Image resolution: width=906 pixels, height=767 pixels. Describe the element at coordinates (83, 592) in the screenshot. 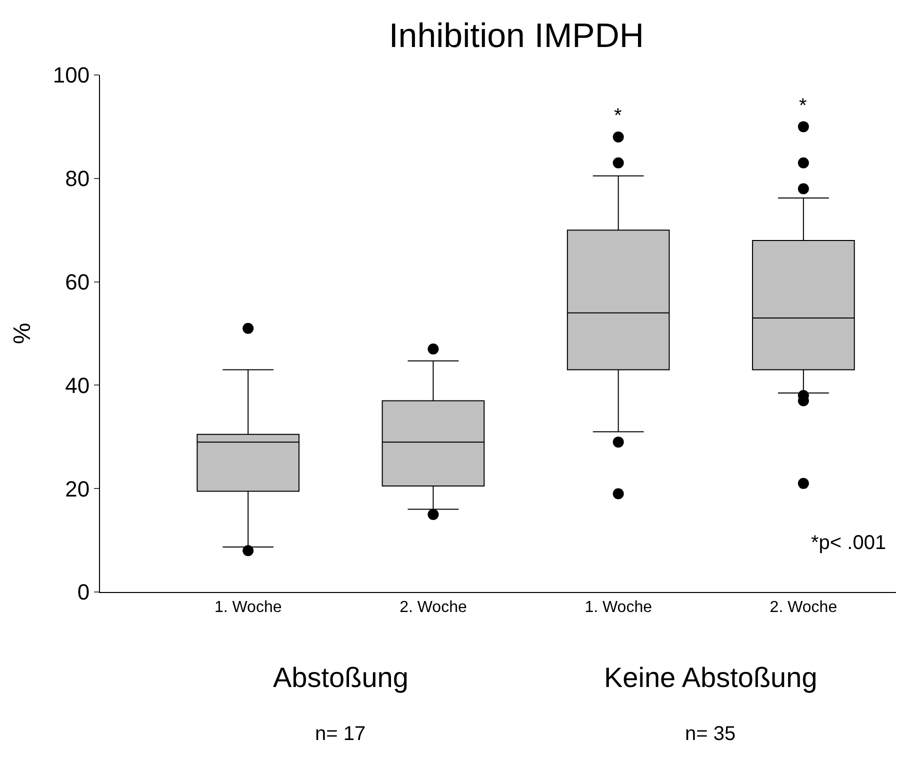

I see `y-tick-label: 0` at that location.